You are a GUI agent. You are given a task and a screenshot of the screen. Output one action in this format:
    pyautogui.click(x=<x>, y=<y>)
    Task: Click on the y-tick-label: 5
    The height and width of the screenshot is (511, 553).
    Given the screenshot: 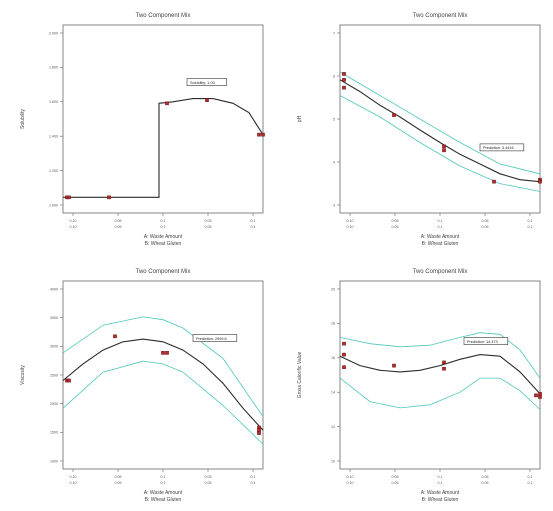 What is the action you would take?
    pyautogui.click(x=334, y=119)
    